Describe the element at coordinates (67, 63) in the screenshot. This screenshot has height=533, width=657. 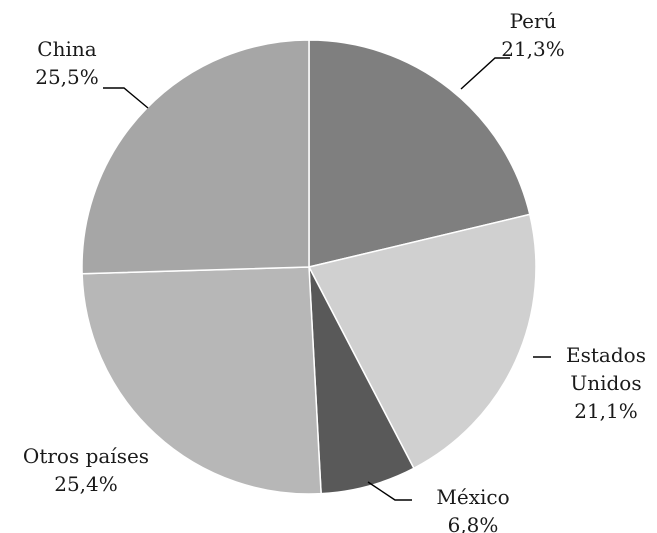
I see `slice-label-china: China 25,5%` at that location.